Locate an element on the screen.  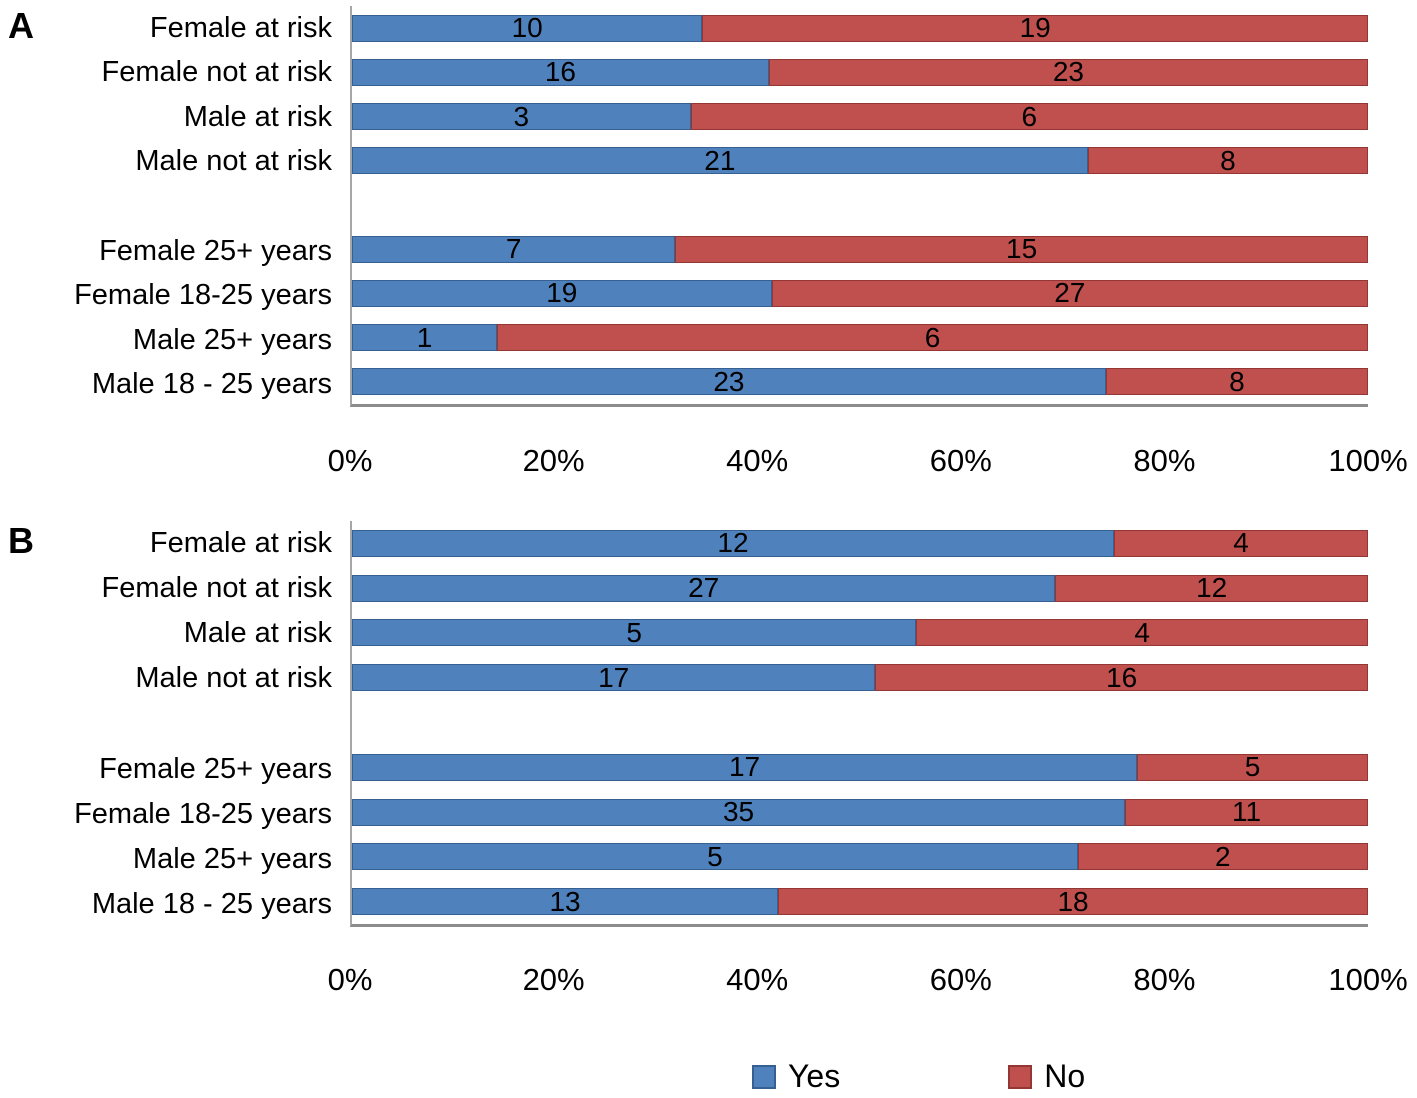
stacked-bar: 7 15 is located at coordinates (860, 249).